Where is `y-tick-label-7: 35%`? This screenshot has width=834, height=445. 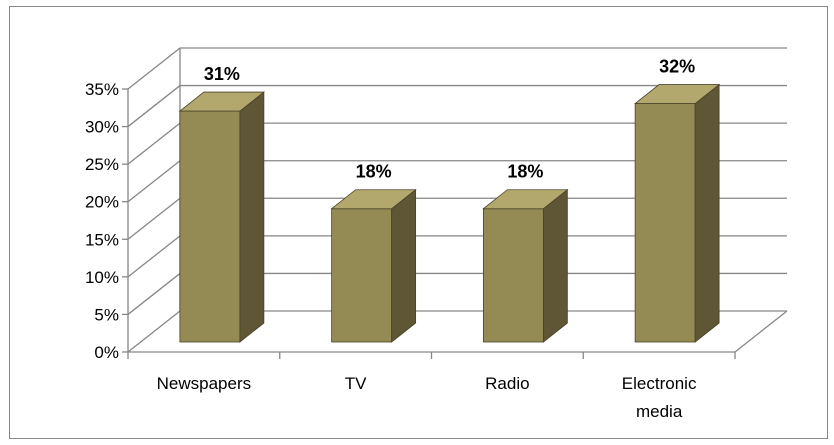
y-tick-label-7: 35% is located at coordinates (102, 89).